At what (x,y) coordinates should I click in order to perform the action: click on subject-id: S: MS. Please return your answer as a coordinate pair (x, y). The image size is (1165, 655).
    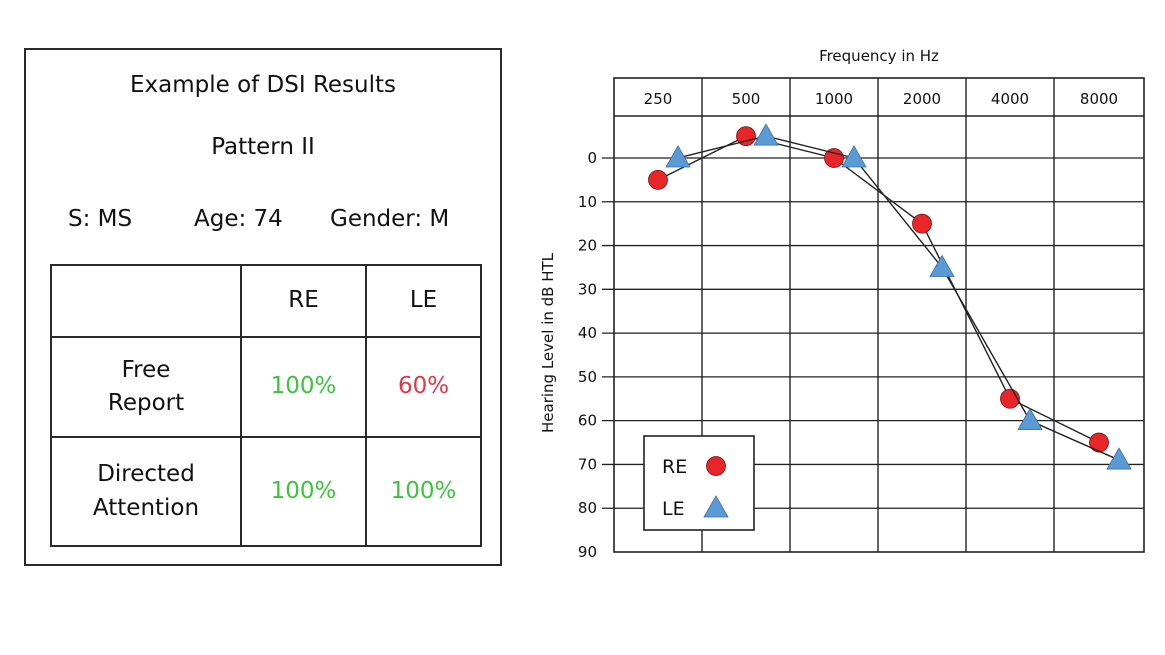
    Looking at the image, I should click on (100, 219).